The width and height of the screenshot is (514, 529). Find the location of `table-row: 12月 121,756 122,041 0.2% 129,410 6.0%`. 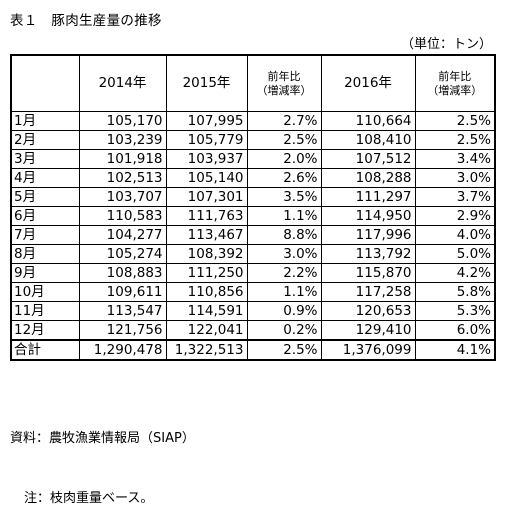

table-row: 12月 121,756 122,041 0.2% 129,410 6.0% is located at coordinates (253, 330).